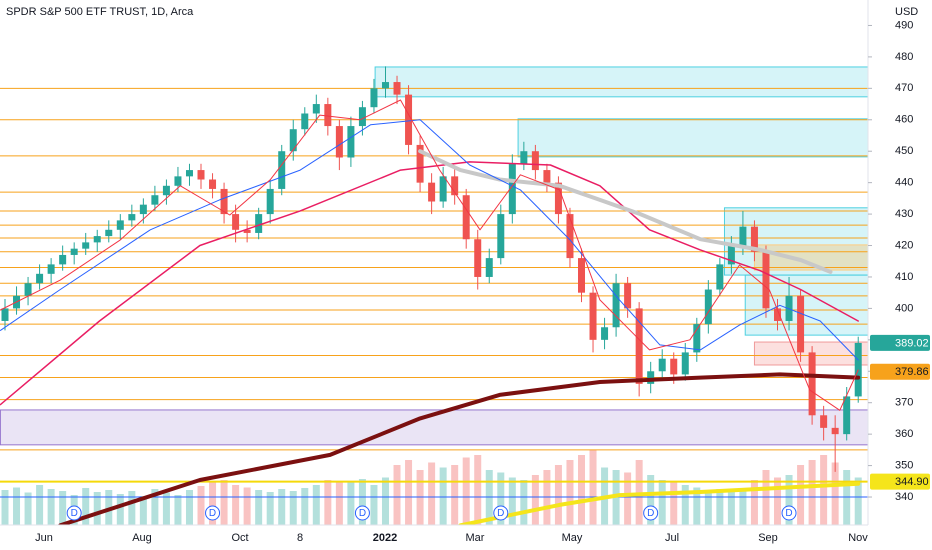 This screenshot has width=932, height=550. What do you see at coordinates (385, 538) in the screenshot?
I see `x-tick-label: 2022` at bounding box center [385, 538].